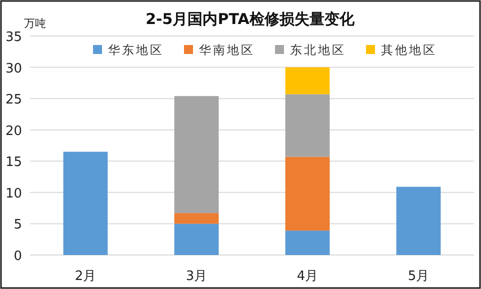 The height and width of the screenshot is (289, 481). I want to click on y-tick-label: 0, so click(18, 256).